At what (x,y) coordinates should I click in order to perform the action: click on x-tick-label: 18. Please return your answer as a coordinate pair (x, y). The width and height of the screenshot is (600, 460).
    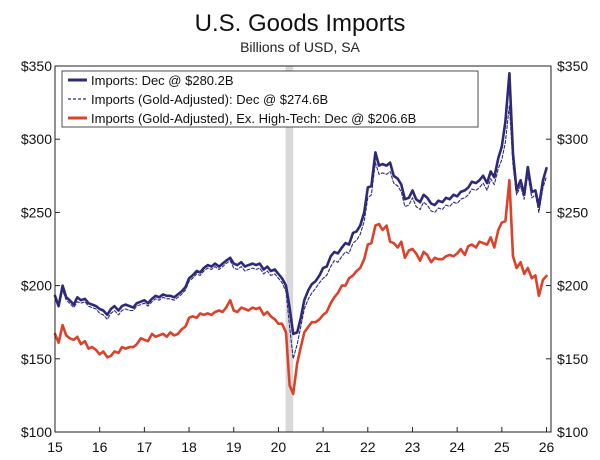
    Looking at the image, I should click on (189, 447).